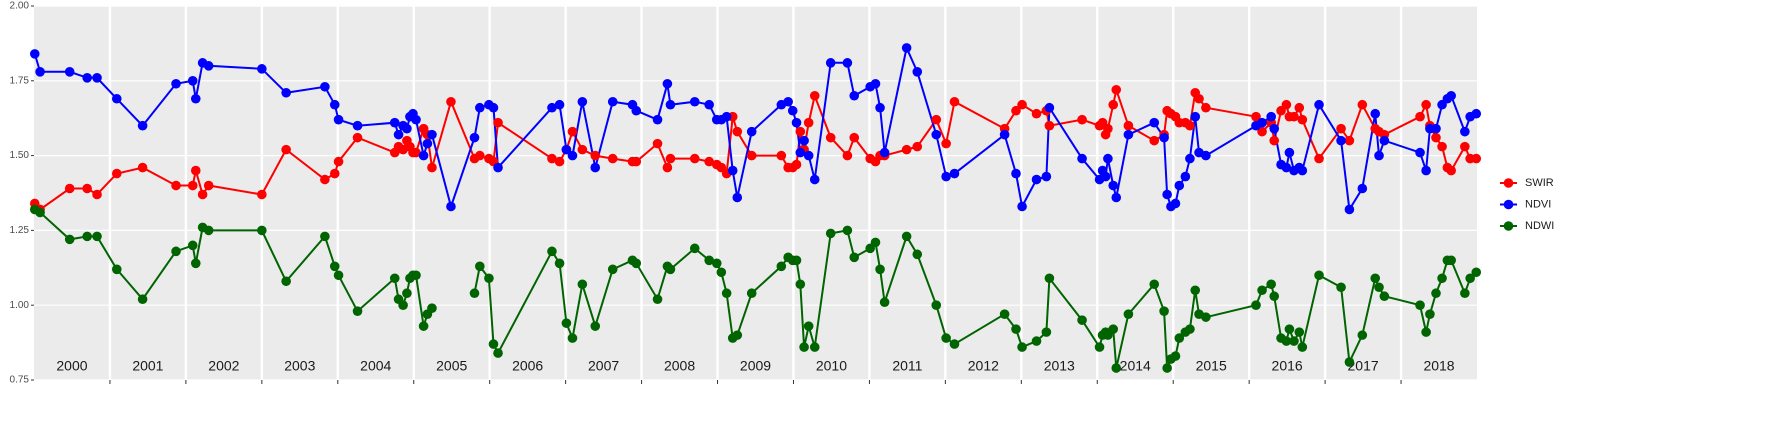 This screenshot has height=442, width=1773. I want to click on year-label: 2016, so click(1287, 366).